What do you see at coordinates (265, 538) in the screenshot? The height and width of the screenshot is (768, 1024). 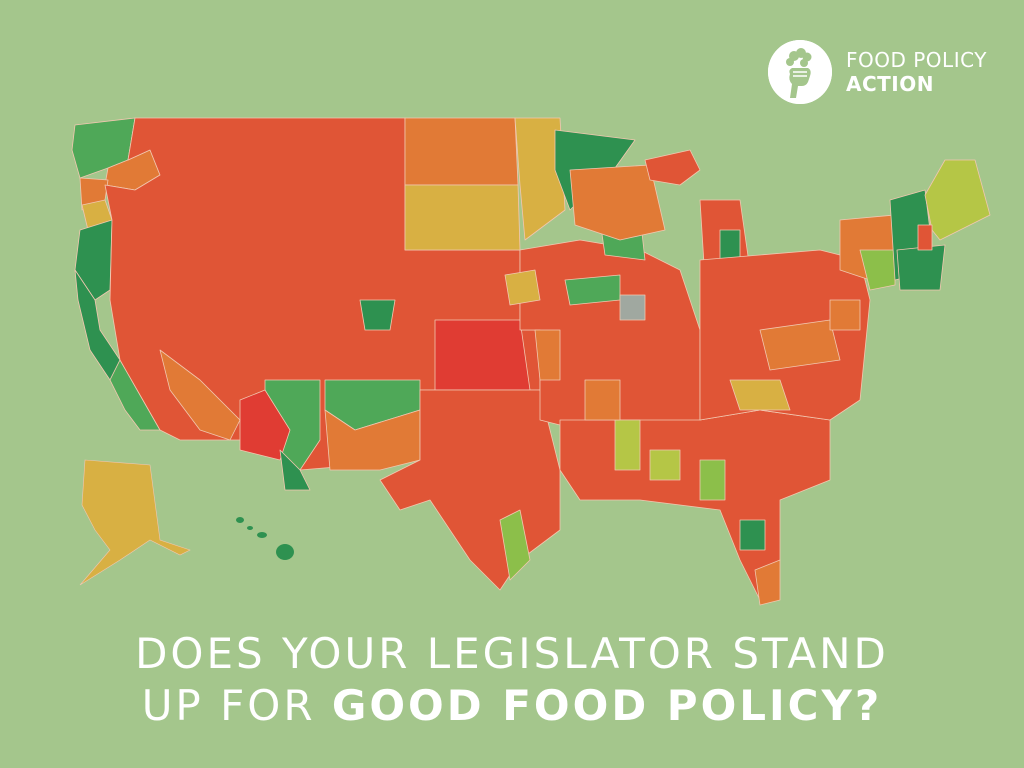 I see `hawaii` at bounding box center [265, 538].